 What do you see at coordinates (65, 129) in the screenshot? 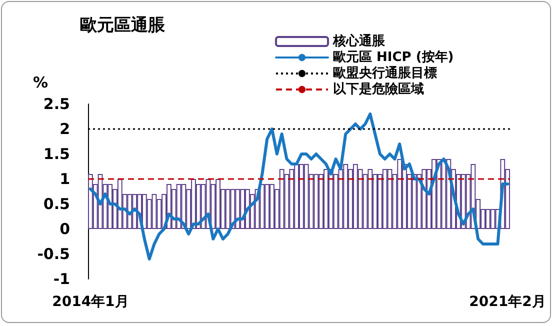
I see `y-tick-label: 2` at bounding box center [65, 129].